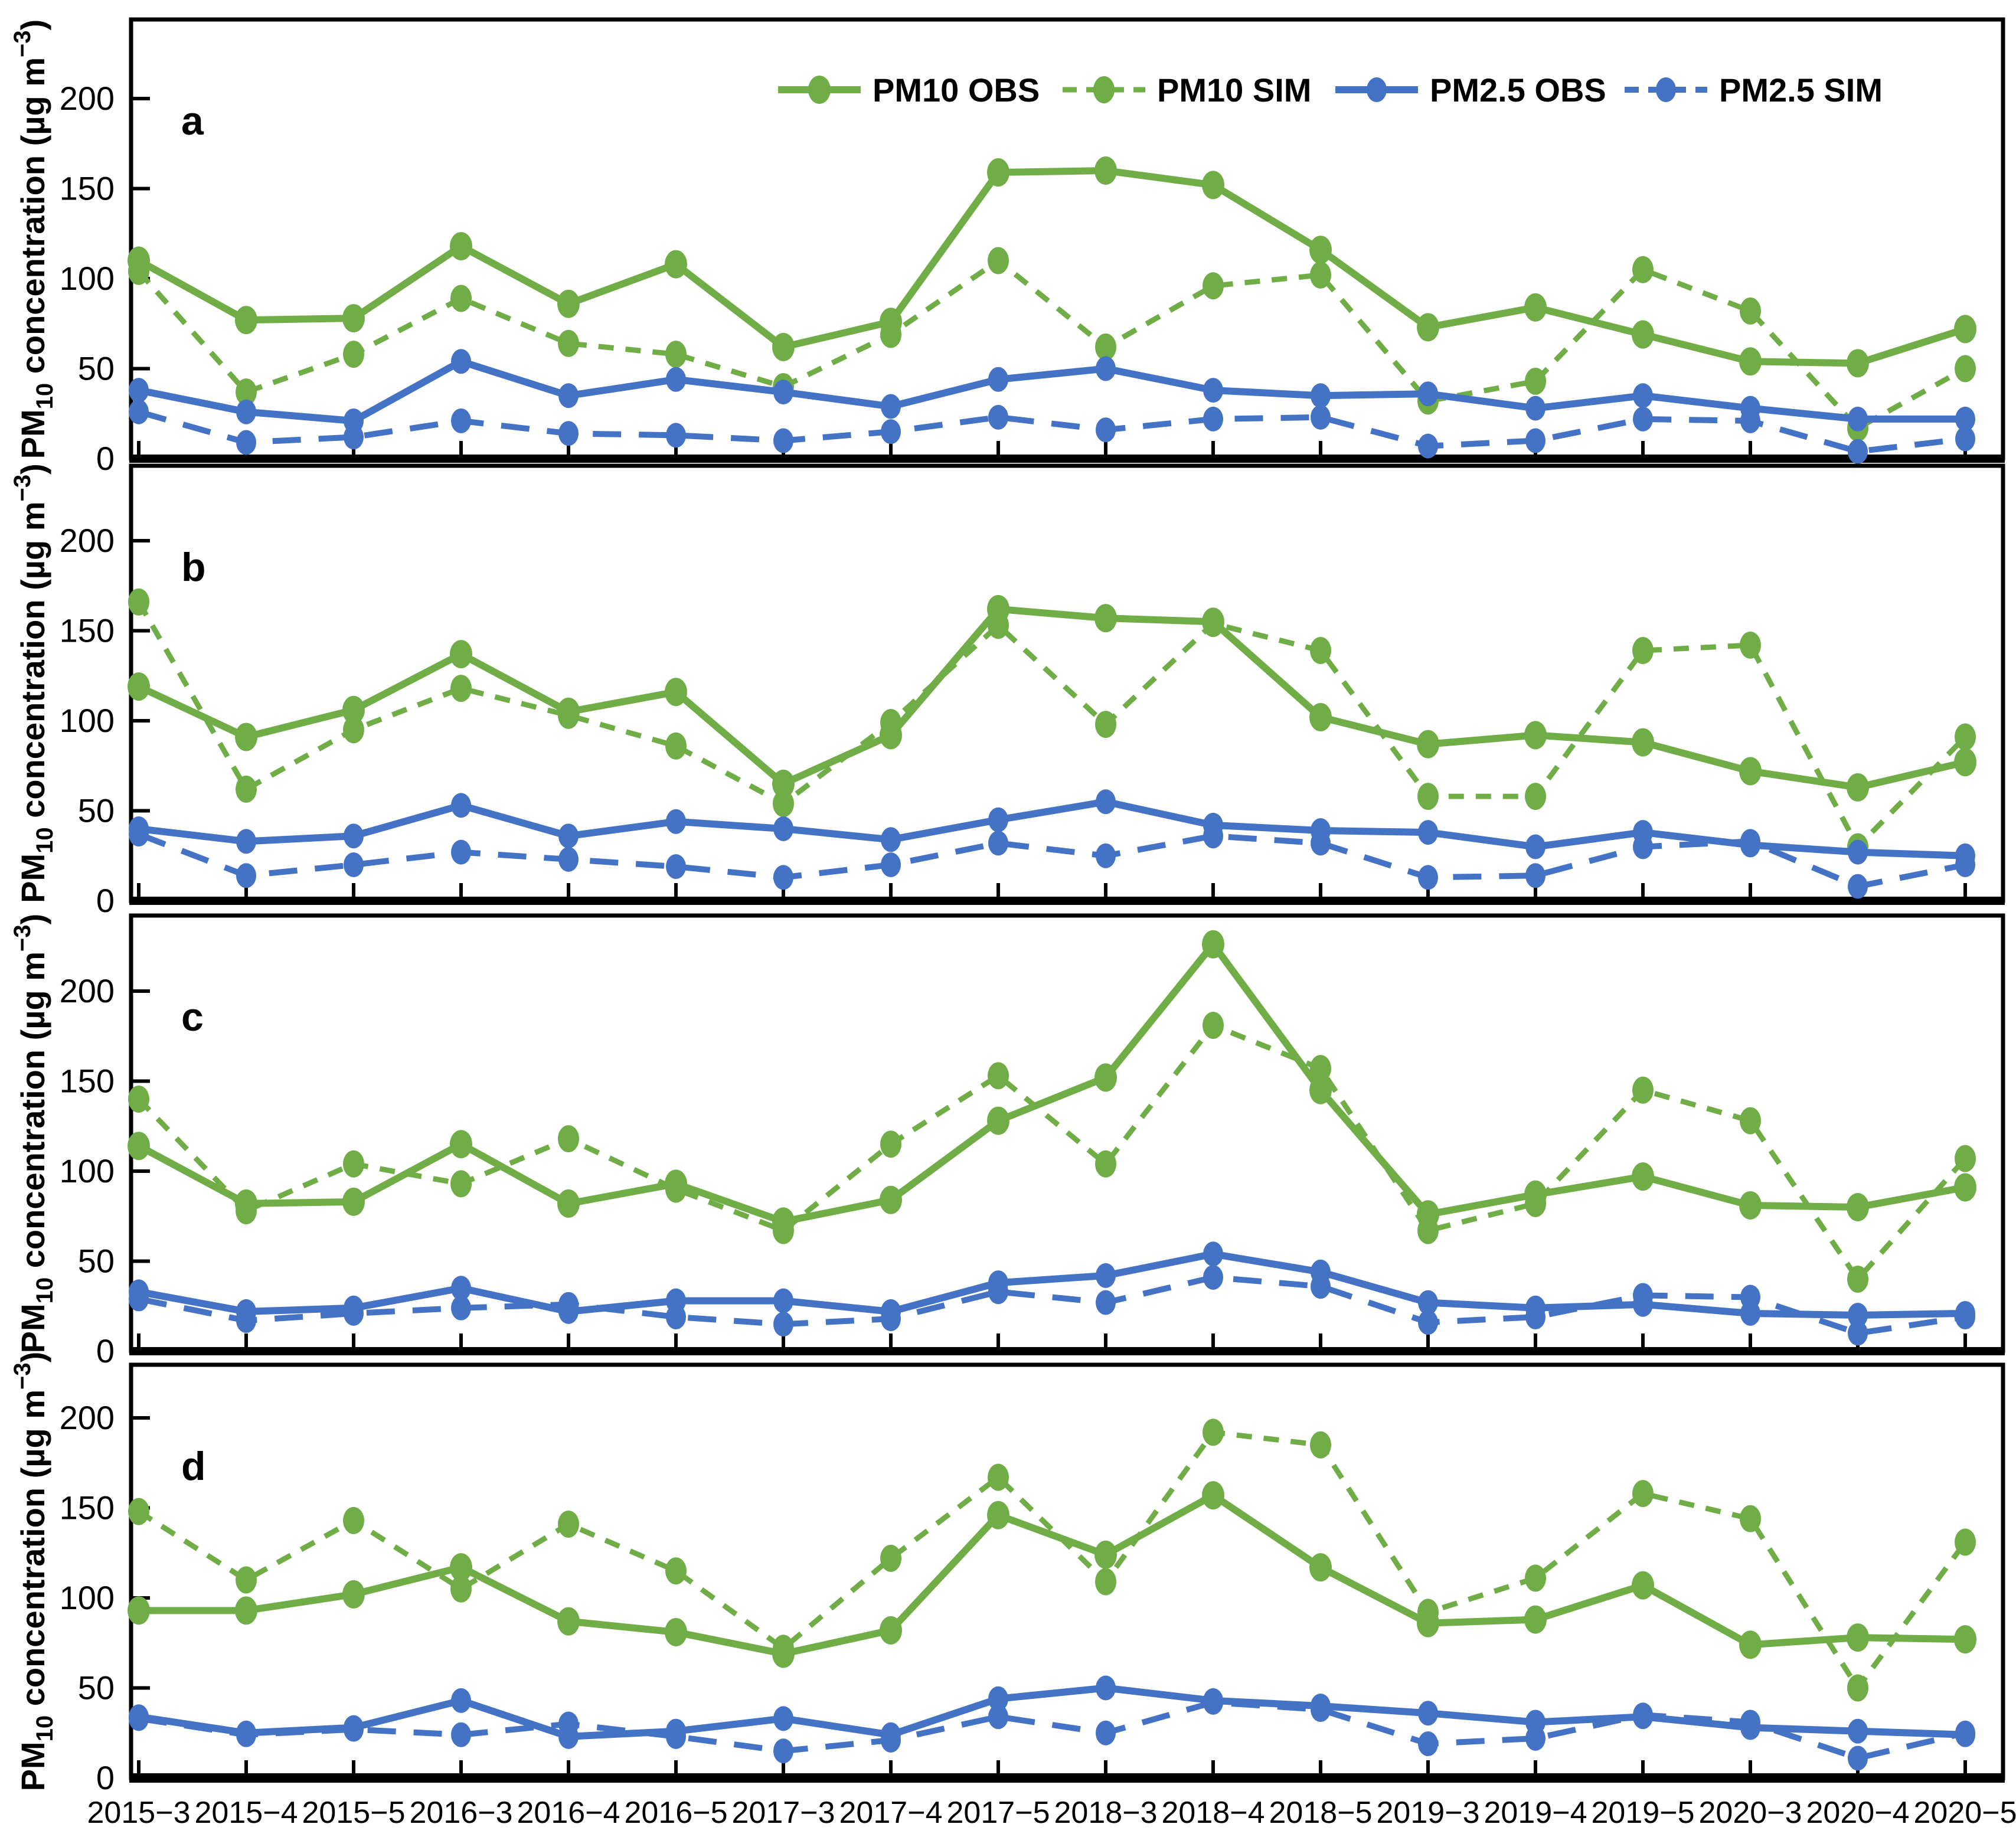 This screenshot has width=2016, height=1837. Describe the element at coordinates (956, 90) in the screenshot. I see `legend-label: PM10 OBS` at that location.